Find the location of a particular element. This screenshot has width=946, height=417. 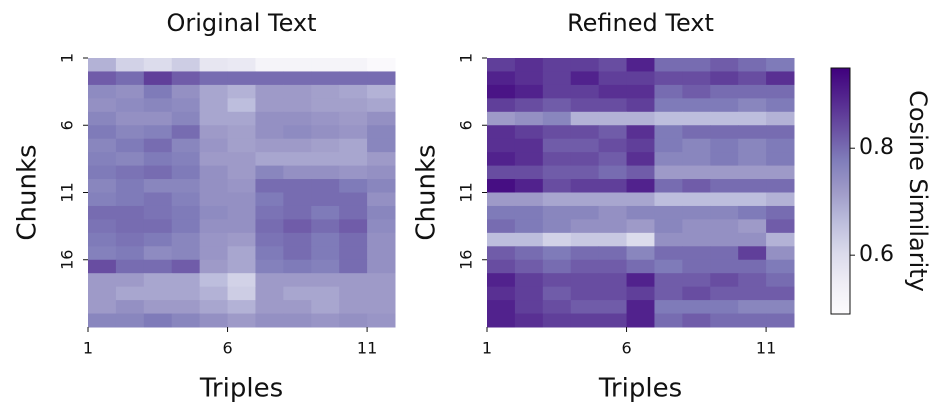

x-tick-label: 1 is located at coordinates (487, 348).